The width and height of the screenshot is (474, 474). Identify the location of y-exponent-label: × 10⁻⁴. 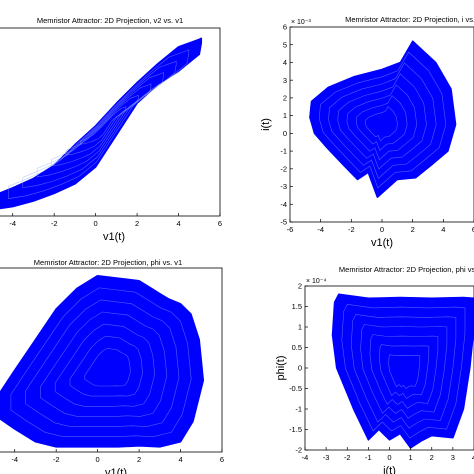
(316, 281).